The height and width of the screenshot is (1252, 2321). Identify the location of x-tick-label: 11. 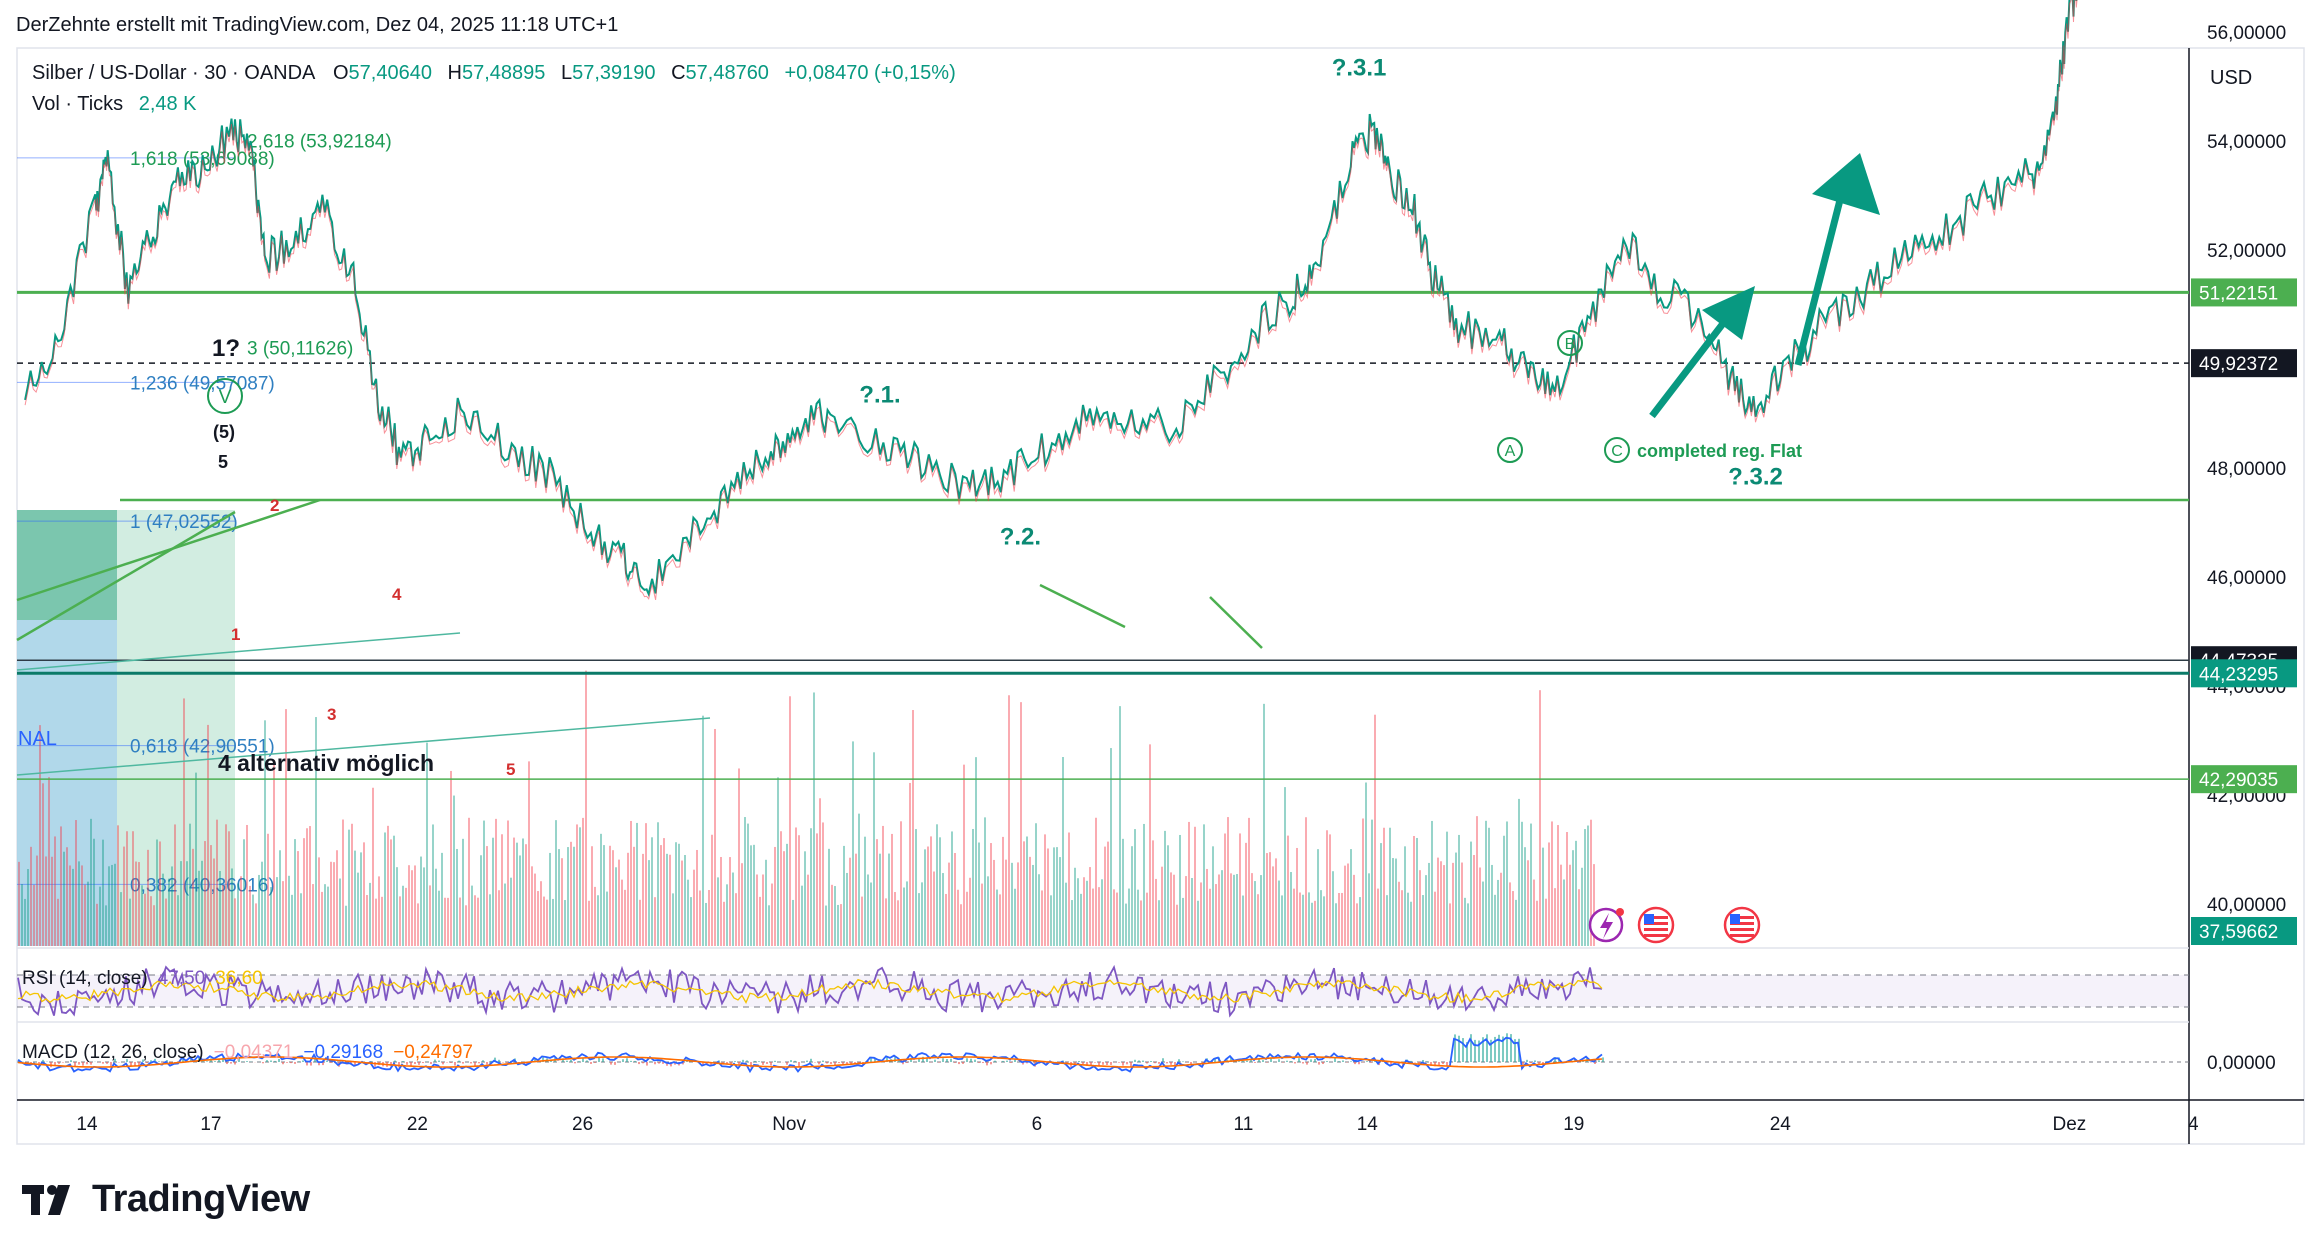
(1244, 1124).